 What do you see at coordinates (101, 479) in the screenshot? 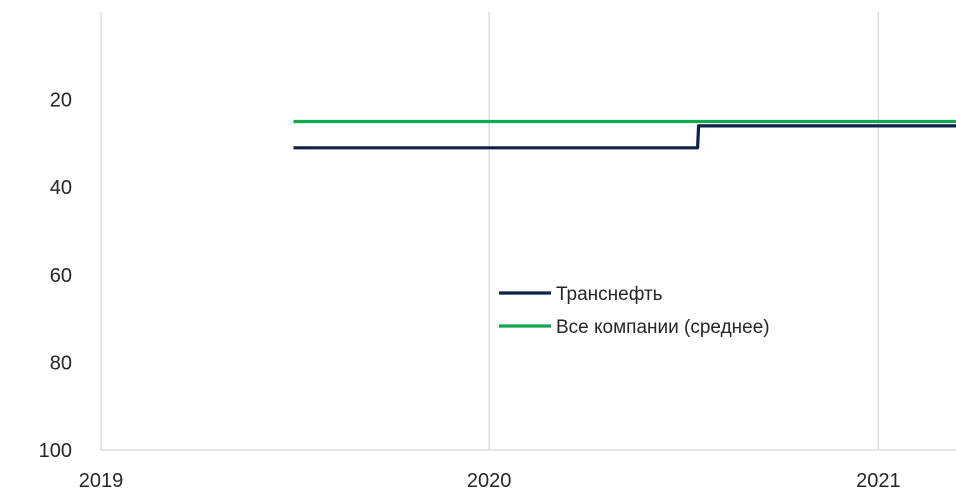
I see `x-tick-label: 2019` at bounding box center [101, 479].